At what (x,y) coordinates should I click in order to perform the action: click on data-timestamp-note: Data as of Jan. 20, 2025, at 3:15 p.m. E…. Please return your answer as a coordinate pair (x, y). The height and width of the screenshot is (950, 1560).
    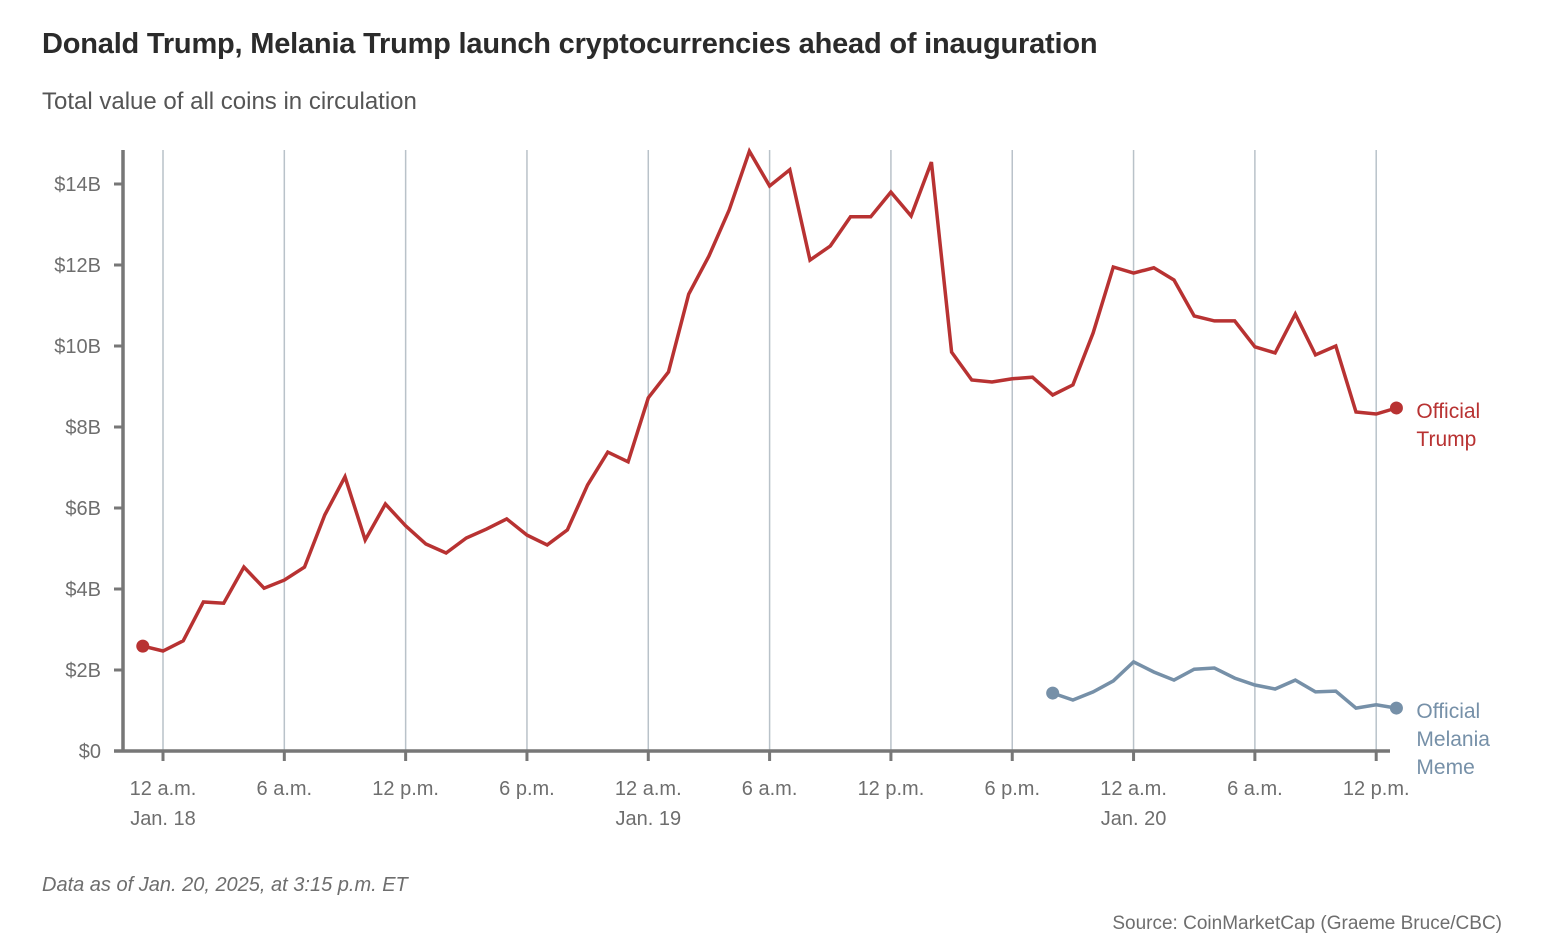
    Looking at the image, I should click on (225, 885).